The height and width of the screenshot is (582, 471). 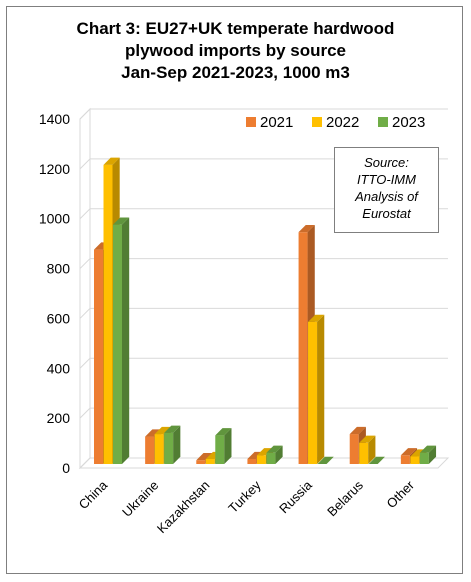 I want to click on chart-title-line-1: Chart 3: EU27+UK temperate hardwood, so click(x=235, y=28).